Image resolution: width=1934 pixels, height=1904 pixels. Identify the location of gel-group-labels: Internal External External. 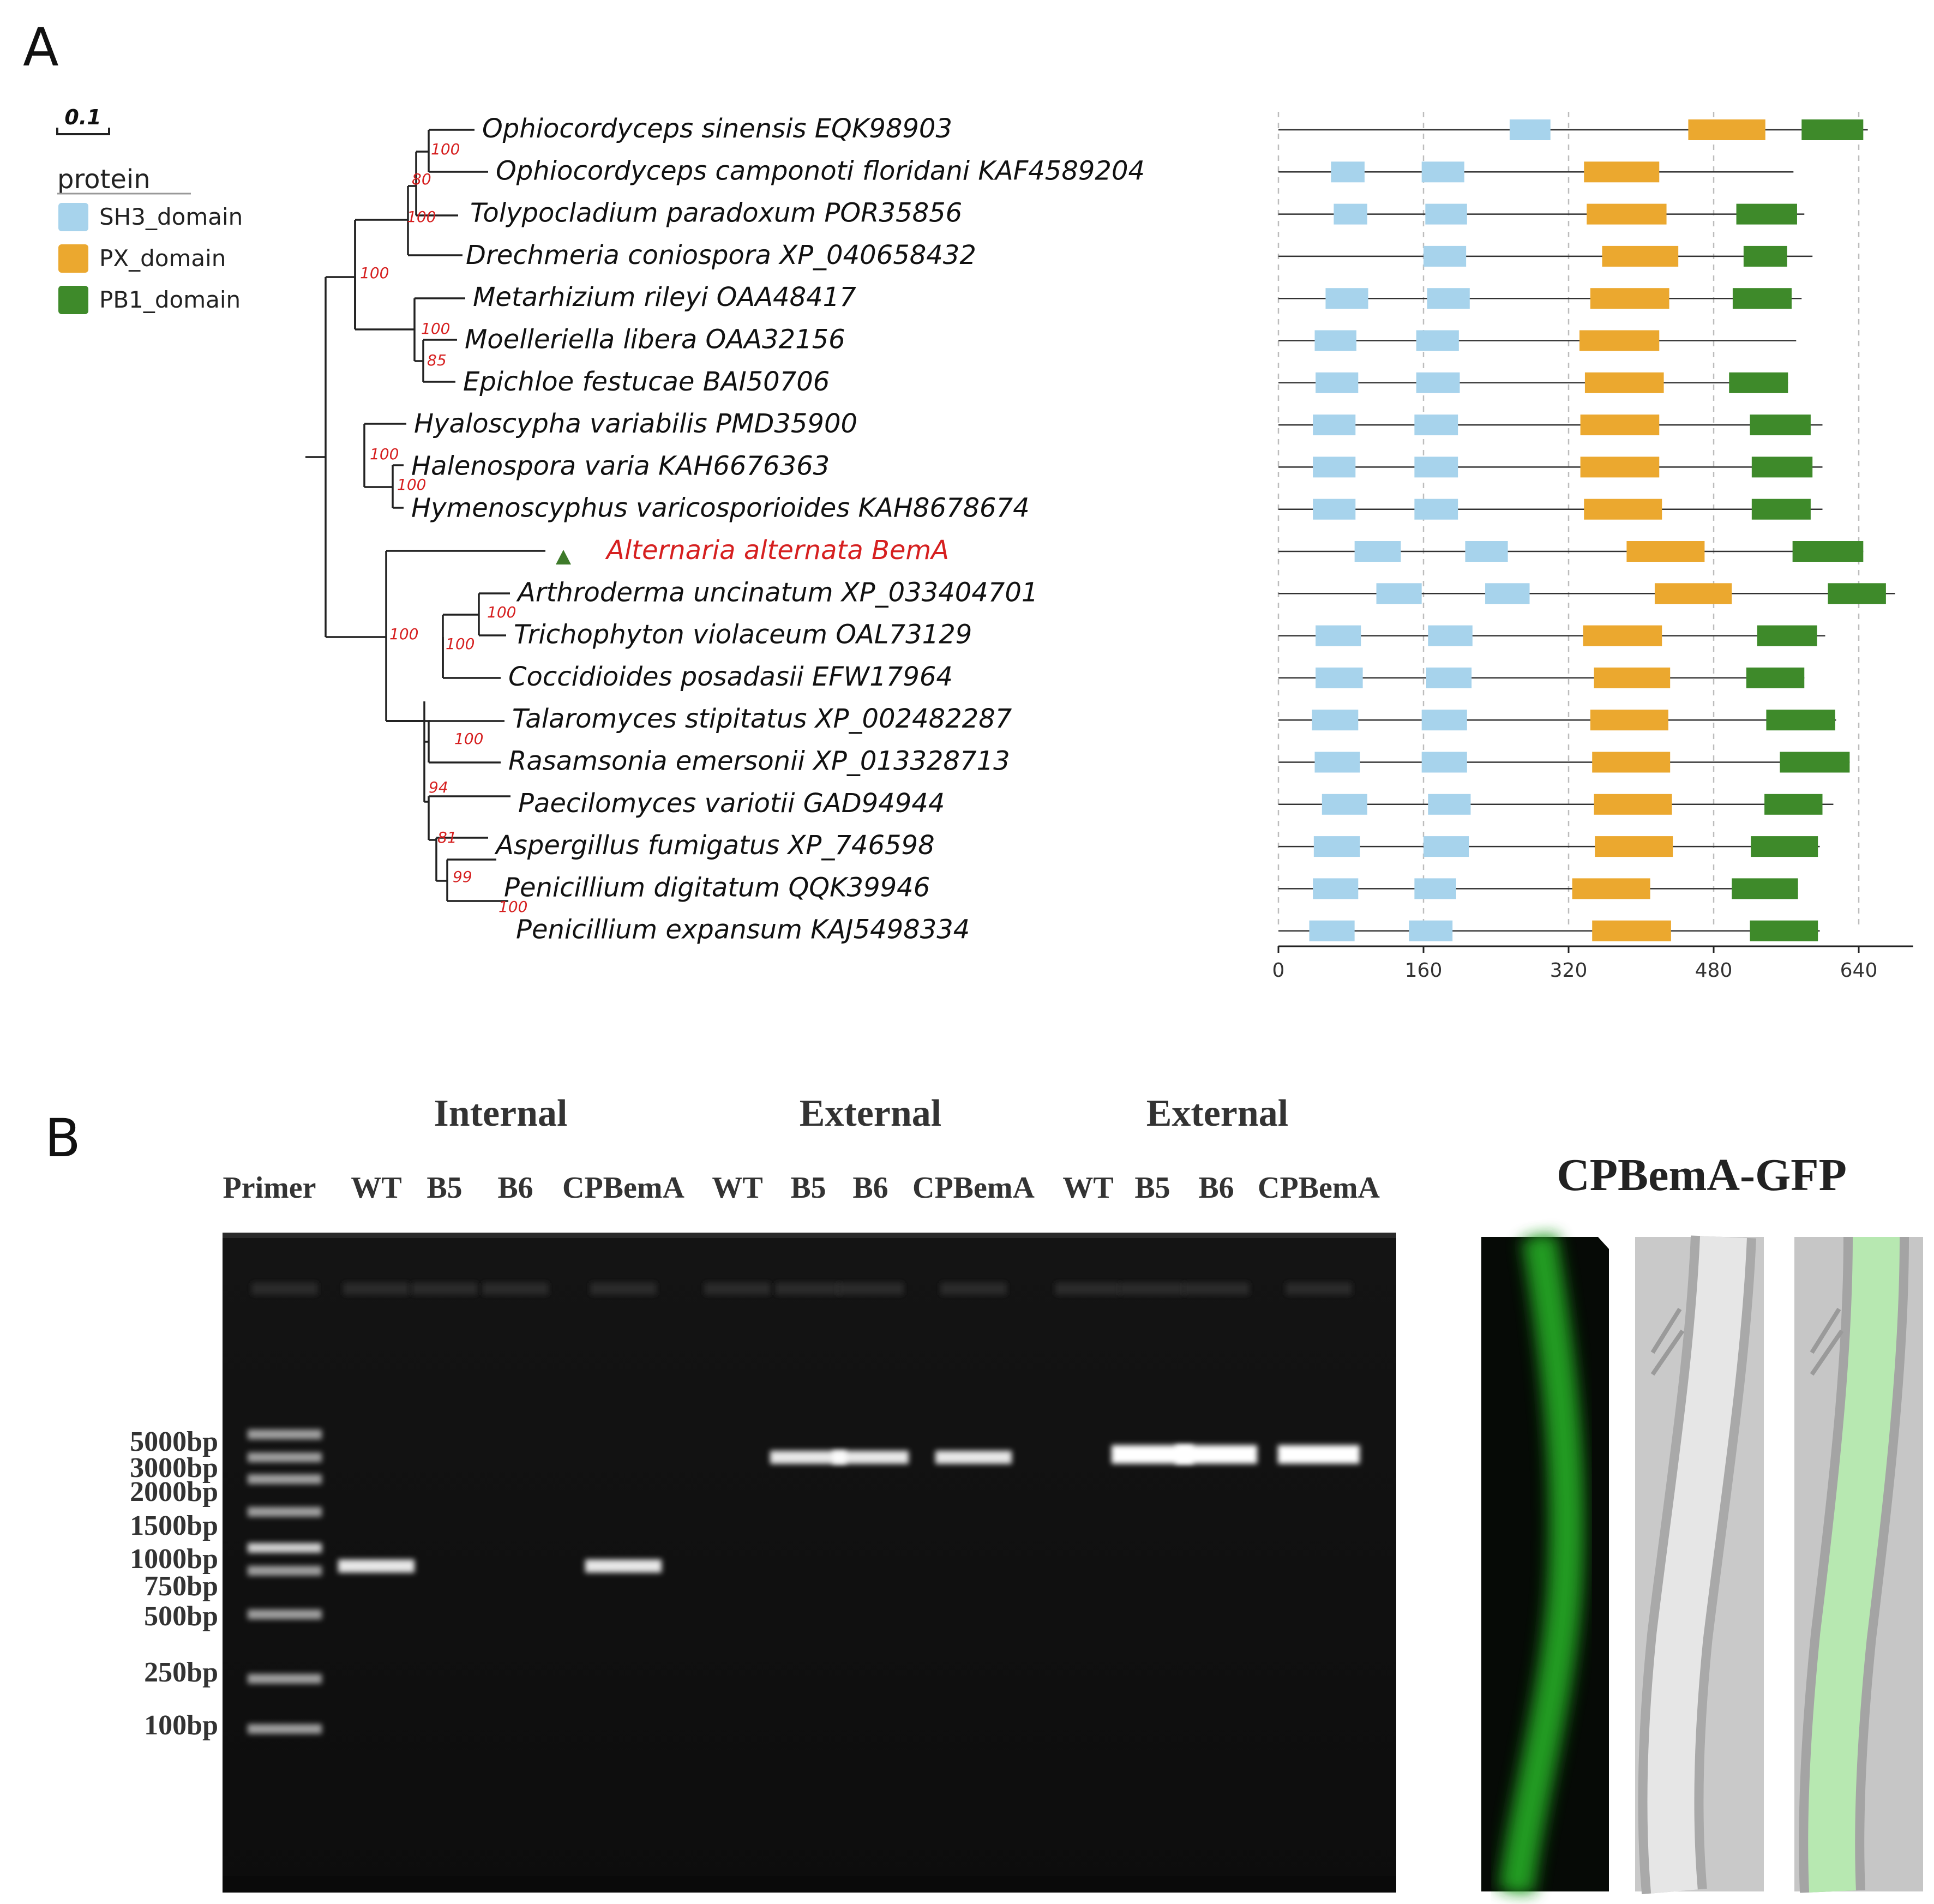
(861, 1113).